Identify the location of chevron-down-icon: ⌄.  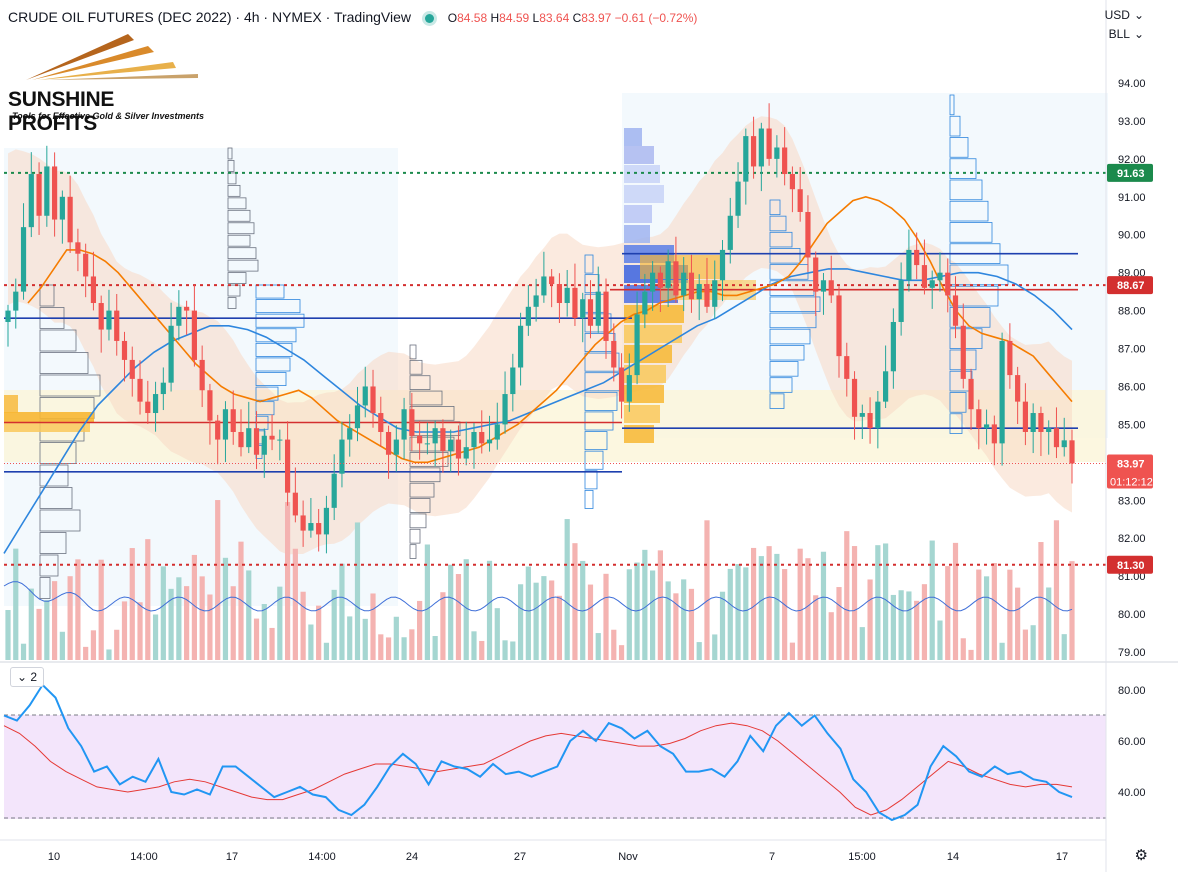
(1138, 34).